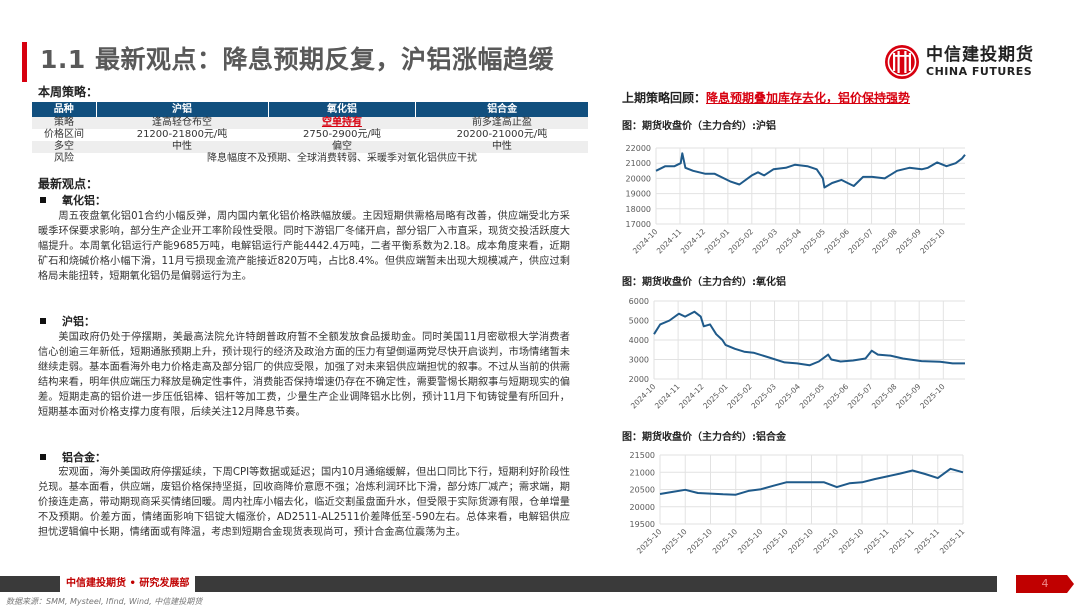  Describe the element at coordinates (78, 321) in the screenshot. I see `section-title: 沪铝：` at that location.